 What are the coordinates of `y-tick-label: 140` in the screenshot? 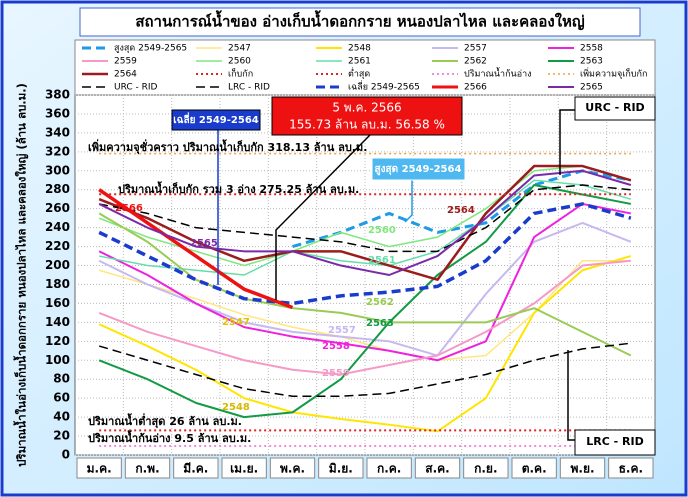 It's located at (57, 322).